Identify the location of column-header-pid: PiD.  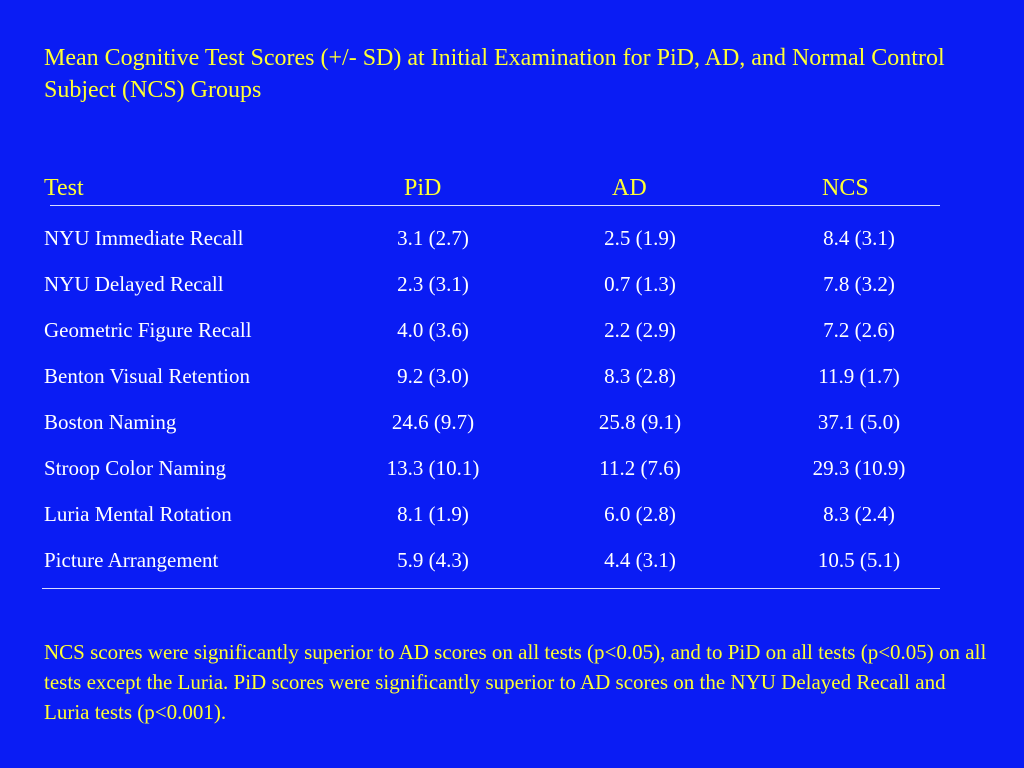
(423, 188).